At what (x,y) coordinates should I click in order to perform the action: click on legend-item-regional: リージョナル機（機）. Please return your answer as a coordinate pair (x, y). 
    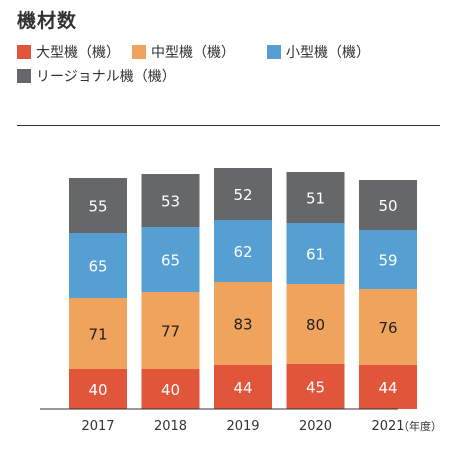
    Looking at the image, I should click on (96, 76).